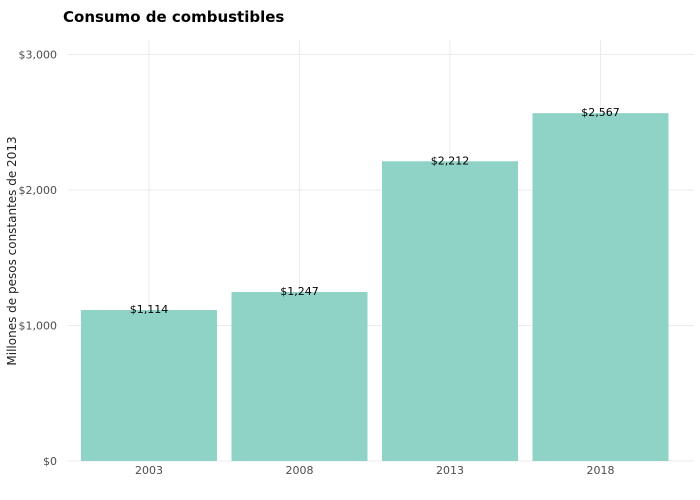  Describe the element at coordinates (375, 470) in the screenshot. I see `x-tick-labels: 2003 2008 2013 2018` at that location.